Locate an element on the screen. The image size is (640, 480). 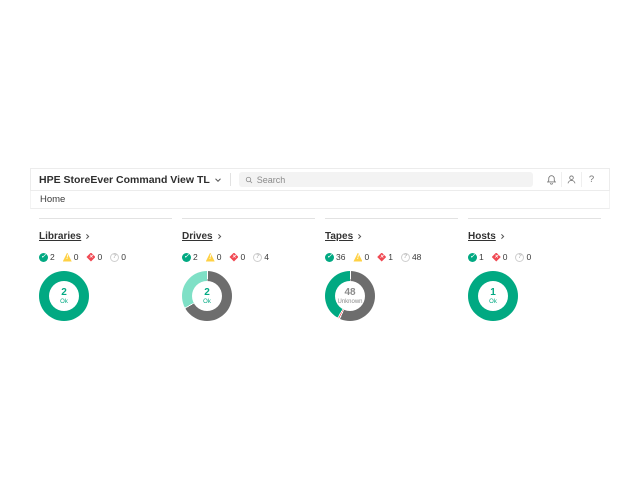
header-icon-group: ? is located at coordinates (571, 179).